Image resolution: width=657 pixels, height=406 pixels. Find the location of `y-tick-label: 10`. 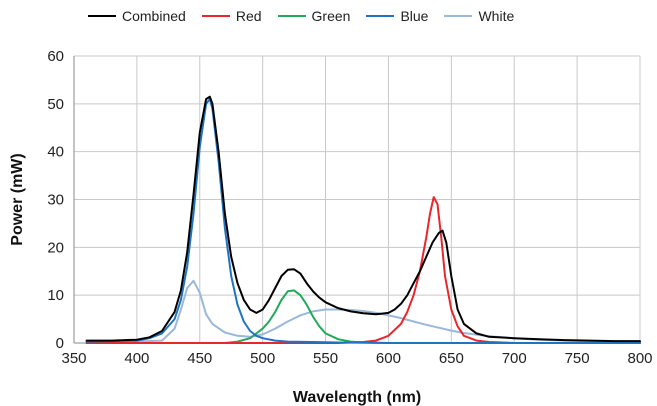

y-tick-label: 10 is located at coordinates (55, 295).